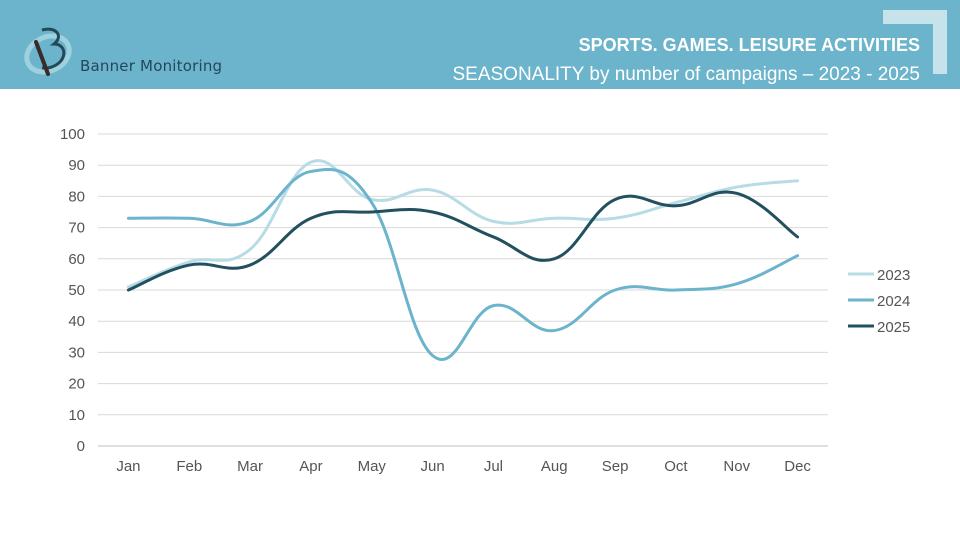 Image resolution: width=960 pixels, height=540 pixels. What do you see at coordinates (615, 466) in the screenshot?
I see `x-tick-label-sep: Sep` at bounding box center [615, 466].